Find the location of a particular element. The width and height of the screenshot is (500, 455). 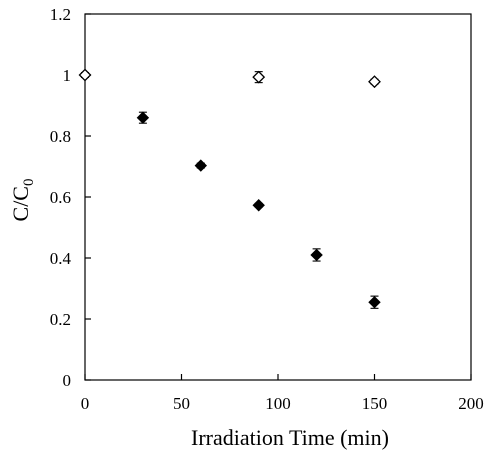

y-axis: 0 0.2 0.4 0.6 0.8 1 1.2 is located at coordinates (70, 197).